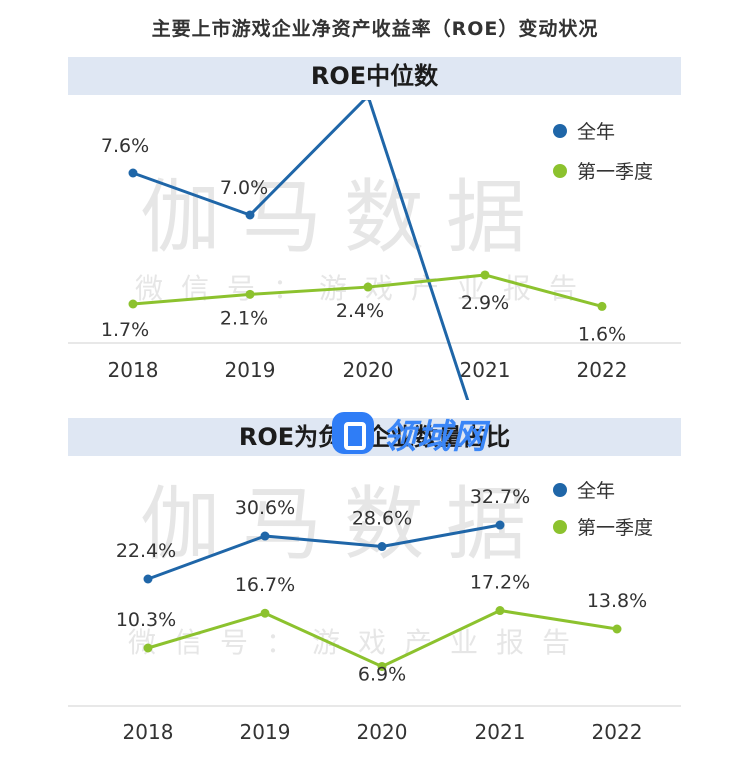  Describe the element at coordinates (146, 551) in the screenshot. I see `data-label: 22.4%` at that location.